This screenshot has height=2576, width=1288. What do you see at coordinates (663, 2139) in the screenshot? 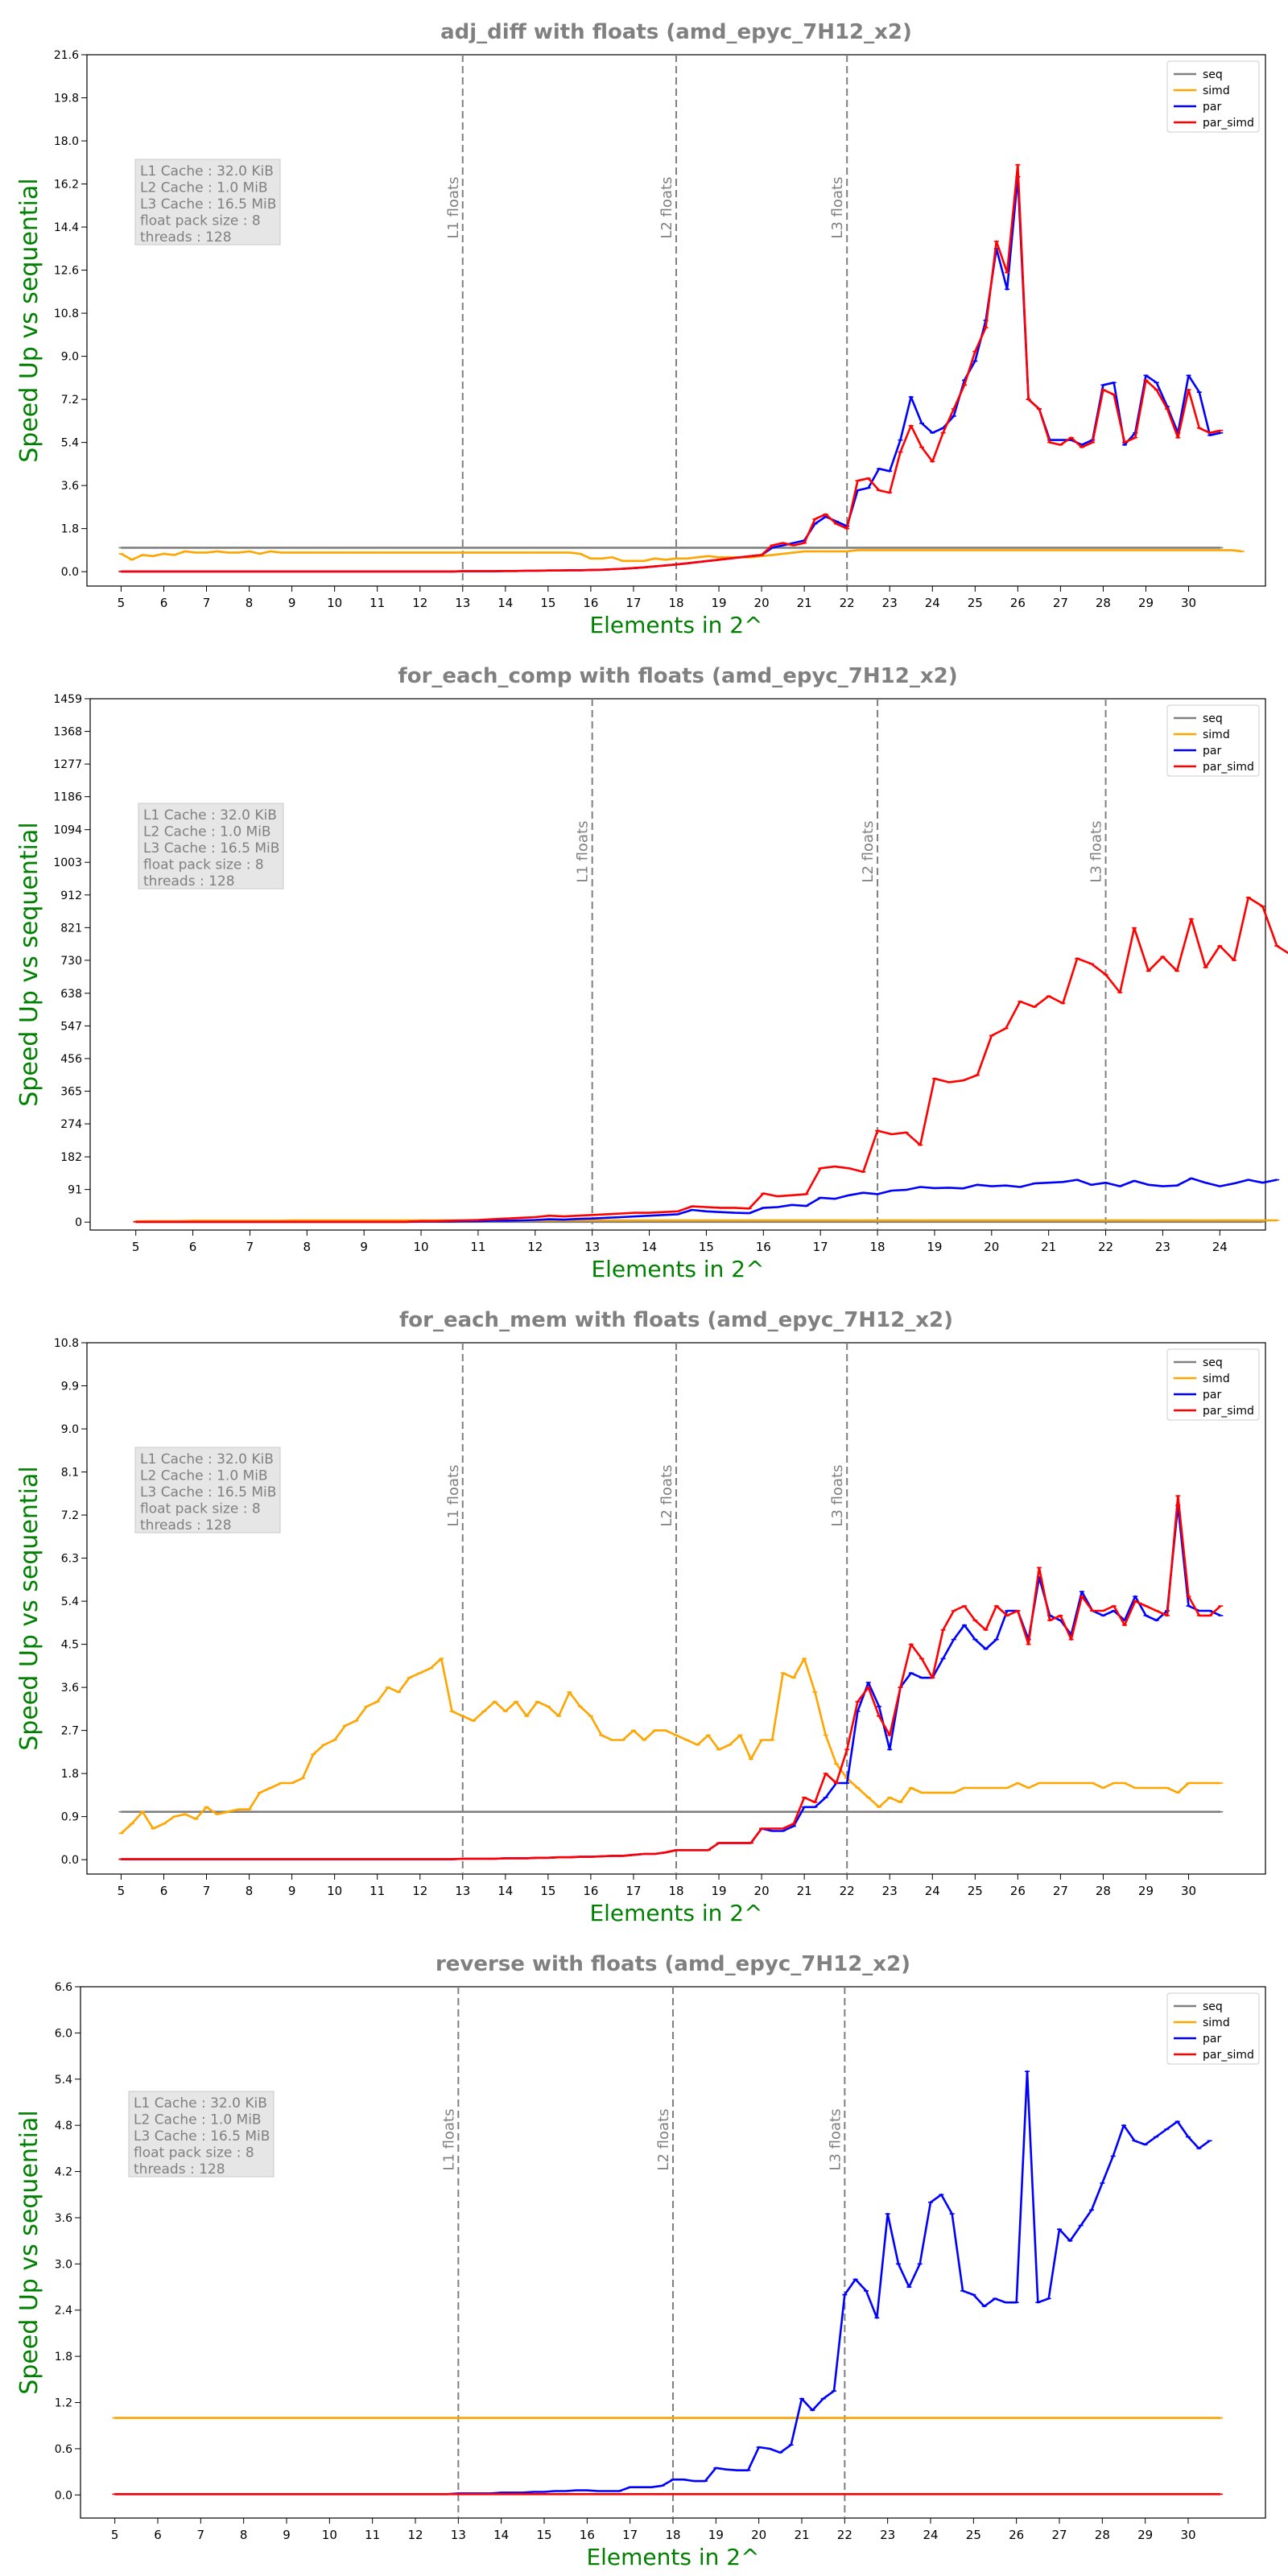
I see `cache-line-label: L2 floats` at bounding box center [663, 2139].